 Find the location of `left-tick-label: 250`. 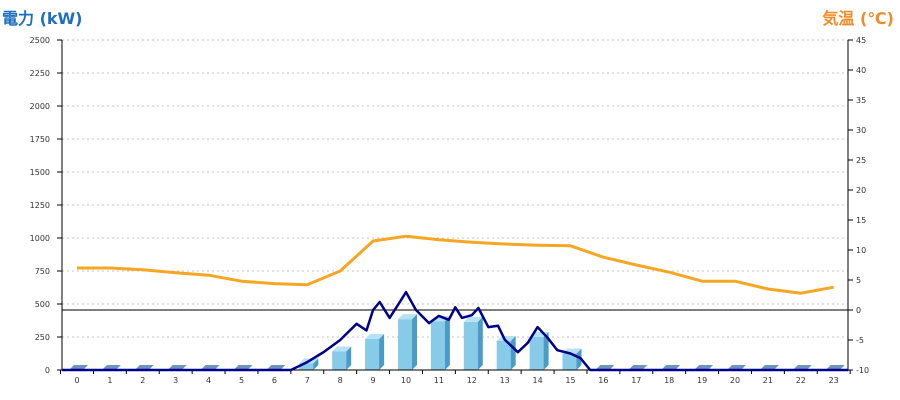

left-tick-label: 250 is located at coordinates (42, 337).